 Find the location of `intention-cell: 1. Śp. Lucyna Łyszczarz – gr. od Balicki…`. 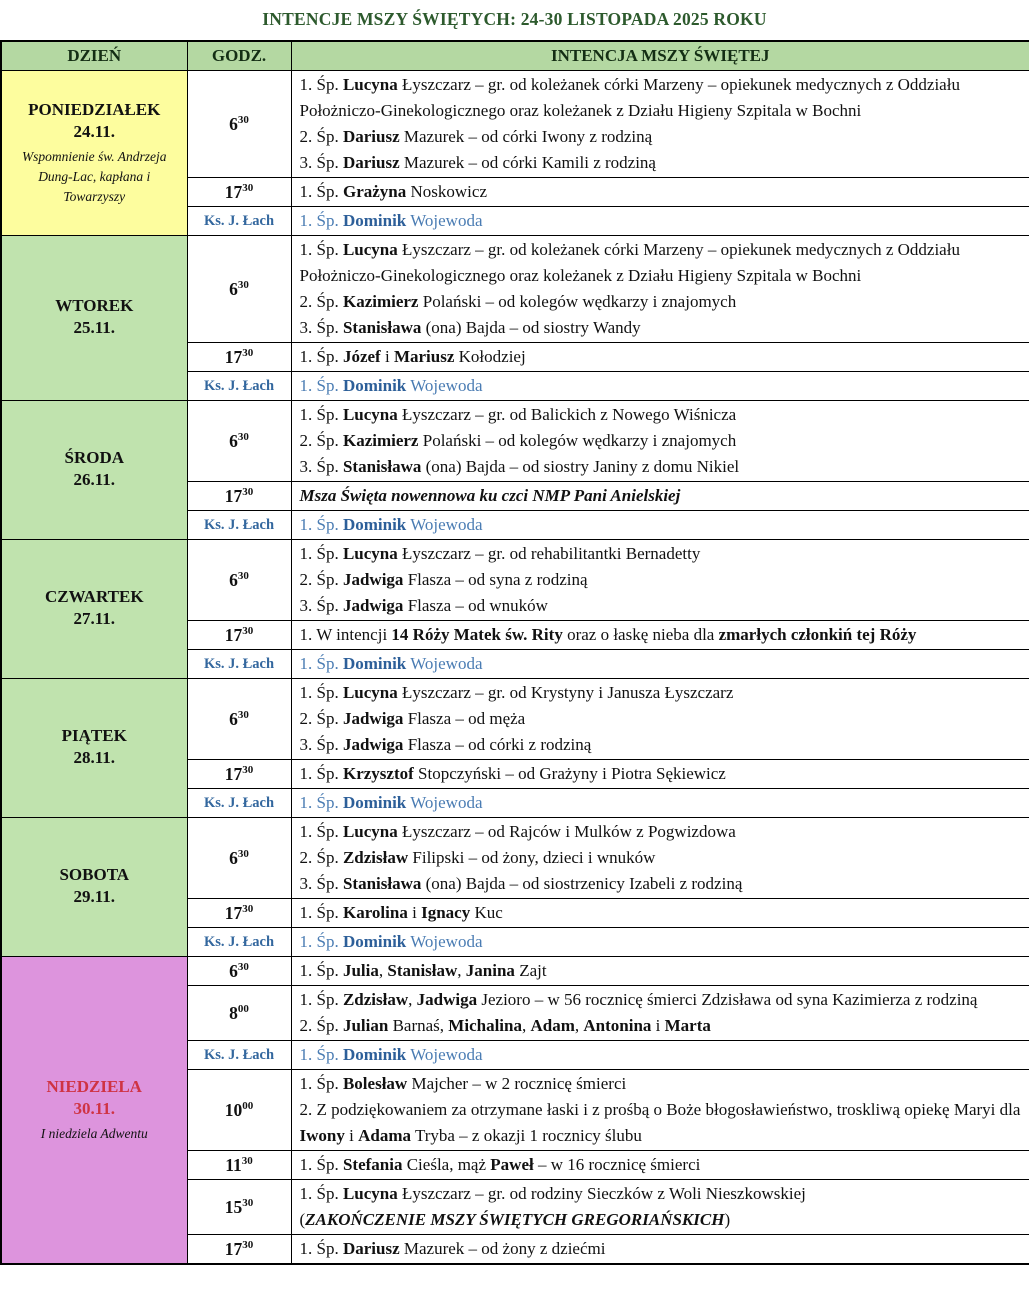

intention-cell: 1. Śp. Lucyna Łyszczarz – gr. od Balicki… is located at coordinates (659, 441).